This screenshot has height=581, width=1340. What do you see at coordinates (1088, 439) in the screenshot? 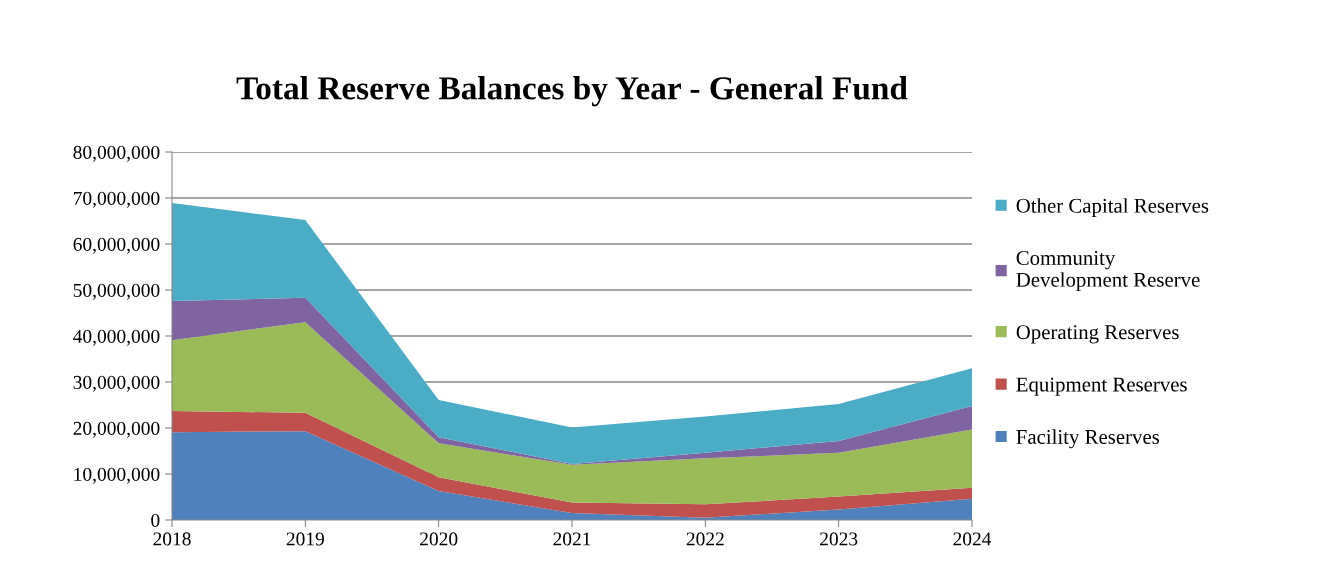
I see `legend-label: Facility Reserves` at bounding box center [1088, 439].